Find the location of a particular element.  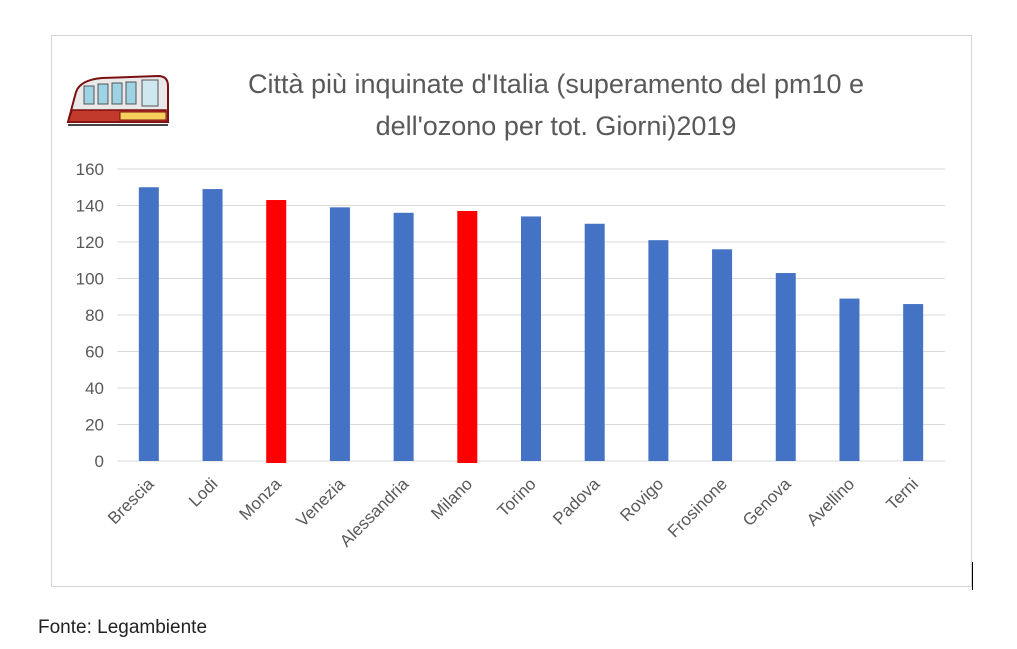

x-category-label: Frosinone is located at coordinates (697, 507).